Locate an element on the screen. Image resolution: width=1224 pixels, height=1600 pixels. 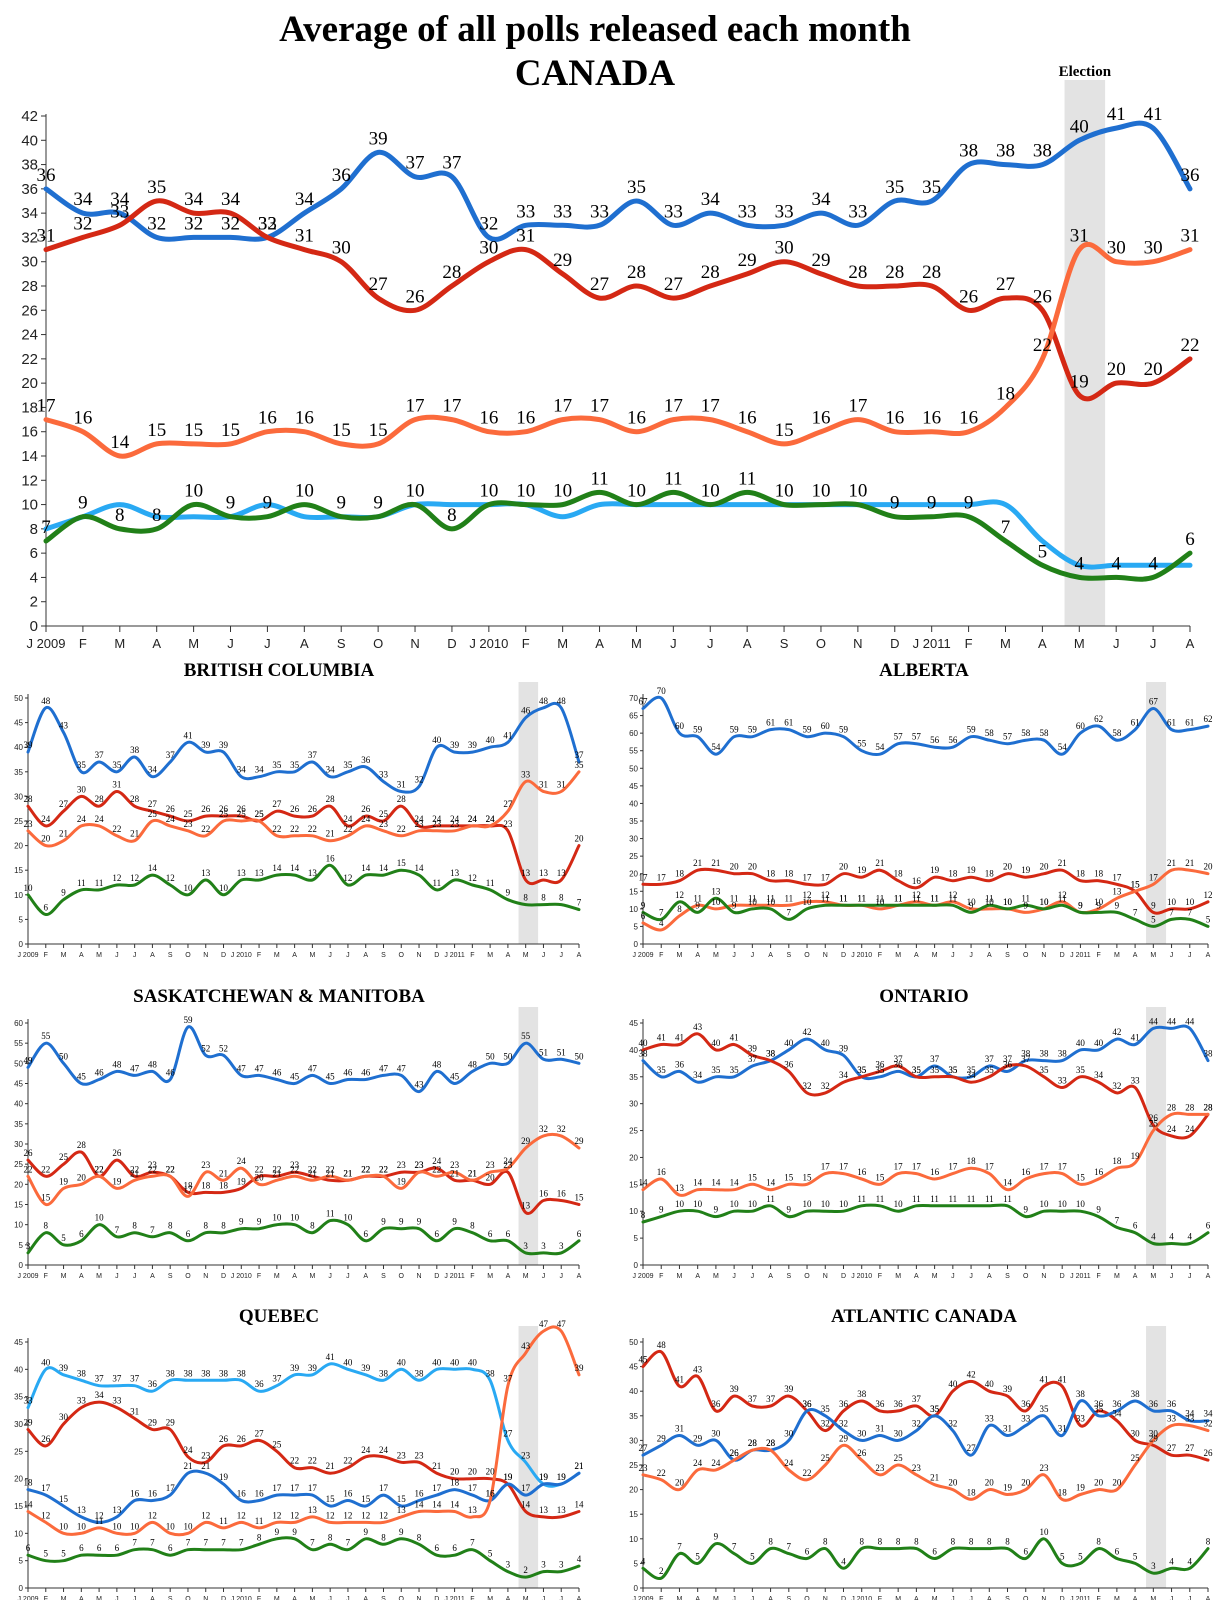
data-label: 37 is located at coordinates (753, 1399).